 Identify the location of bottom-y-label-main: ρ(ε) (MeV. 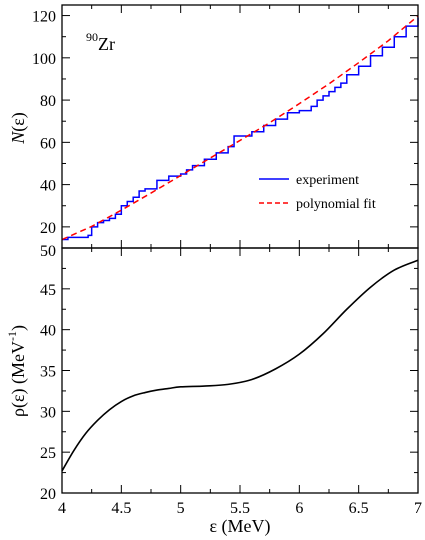
(18, 379).